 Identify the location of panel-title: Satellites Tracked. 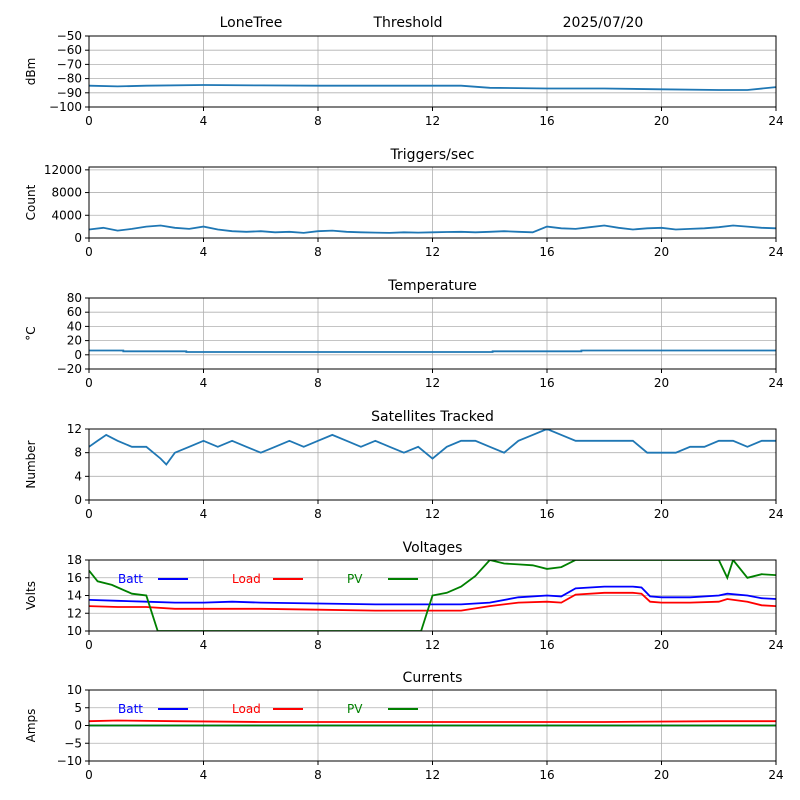
(432, 417).